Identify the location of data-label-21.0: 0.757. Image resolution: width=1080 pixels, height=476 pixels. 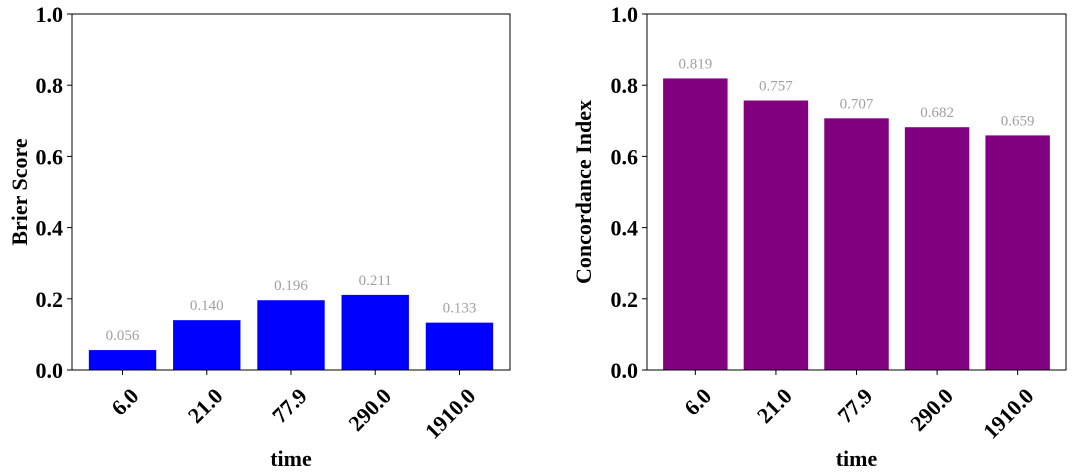
(776, 87).